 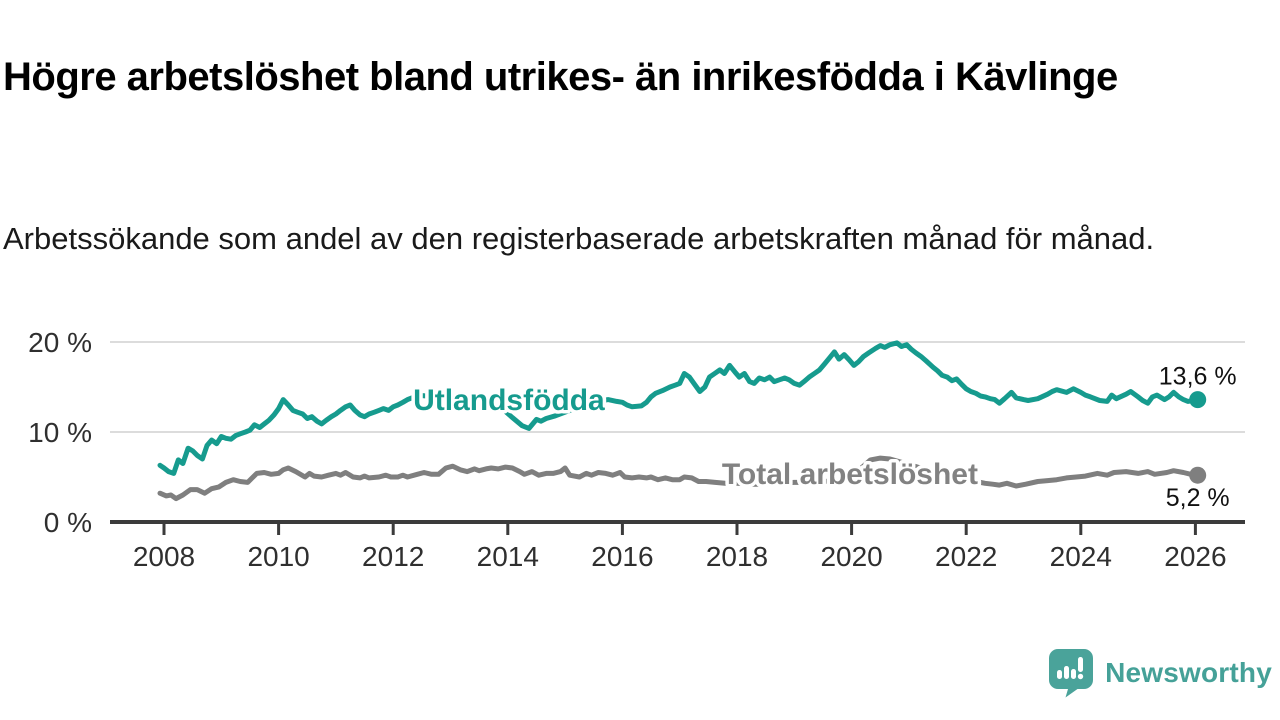 I want to click on end-value-label-0: 13,6 %, so click(x=1198, y=377).